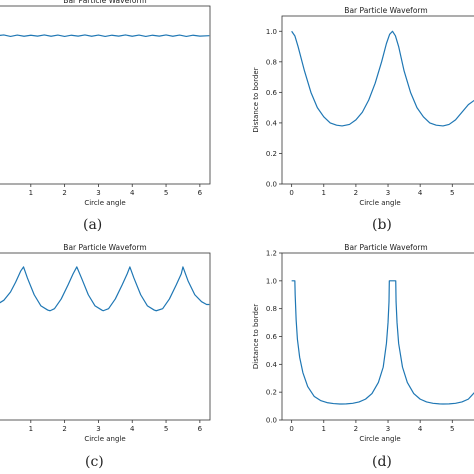 This screenshot has width=474, height=474. I want to click on panel-label-a: (a), so click(93, 225).